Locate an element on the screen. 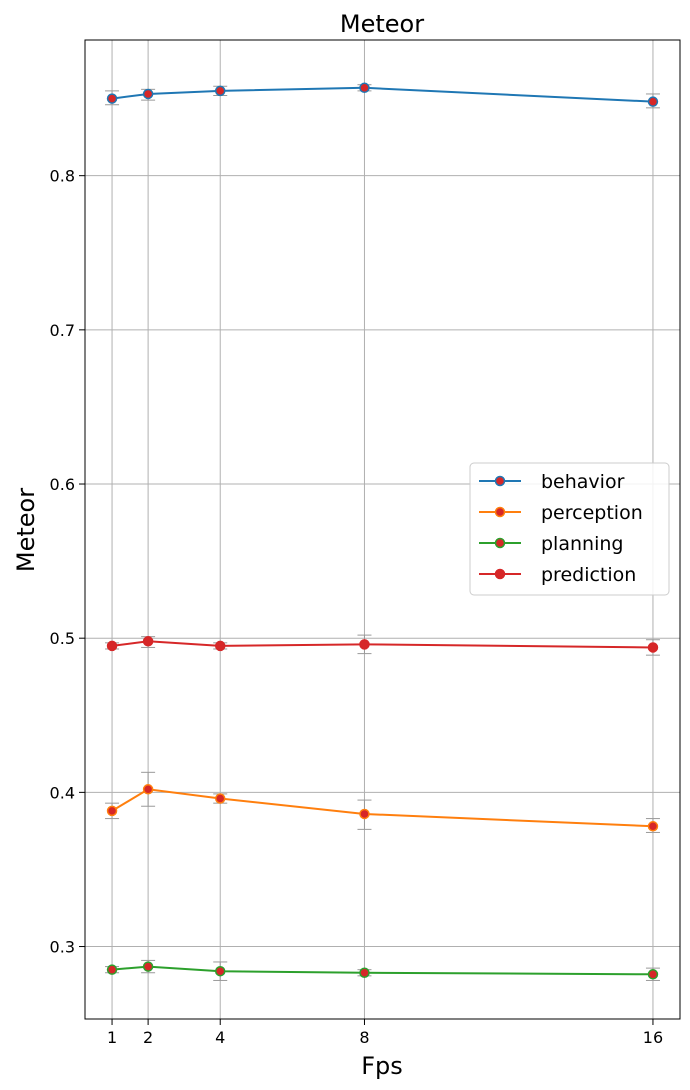  legend-label-perception: perception is located at coordinates (592, 513).